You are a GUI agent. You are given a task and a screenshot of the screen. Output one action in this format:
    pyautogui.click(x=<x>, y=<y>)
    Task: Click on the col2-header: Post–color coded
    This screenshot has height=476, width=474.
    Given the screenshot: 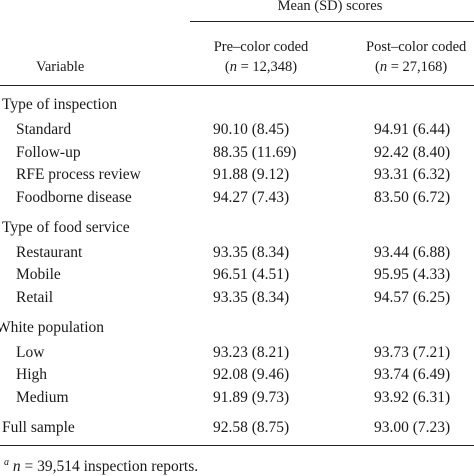 What is the action you would take?
    pyautogui.click(x=416, y=47)
    